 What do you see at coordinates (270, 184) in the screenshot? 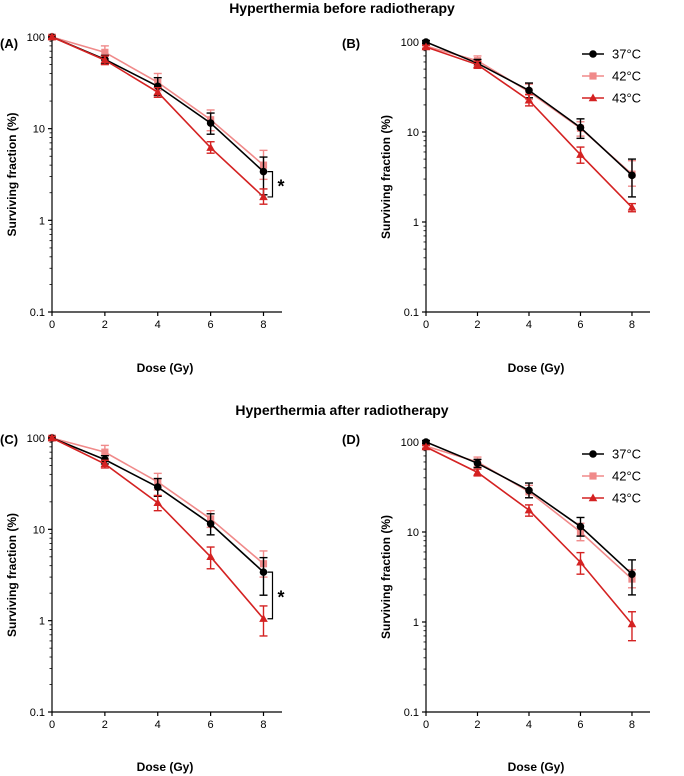
I see `bracket-line` at bounding box center [270, 184].